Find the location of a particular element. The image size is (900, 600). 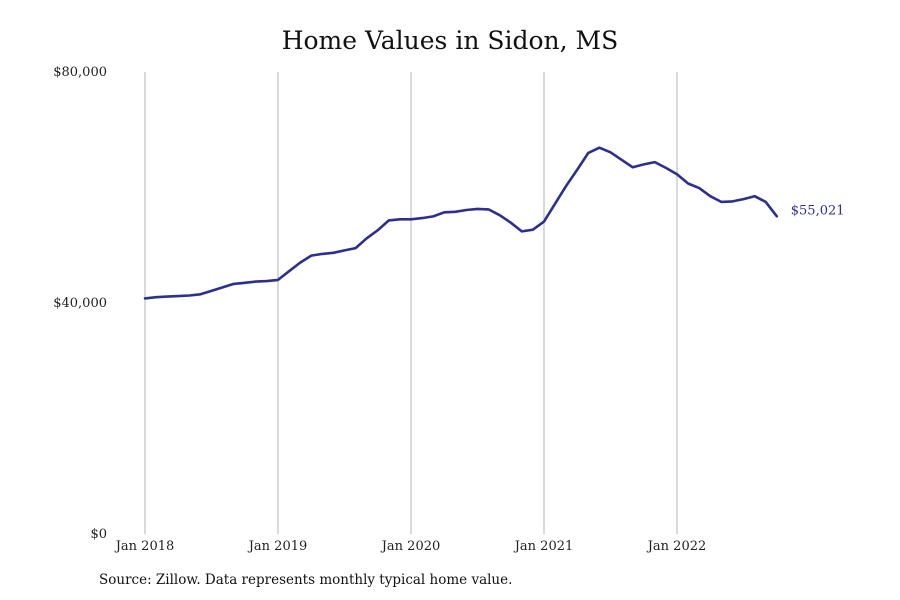

y-tick-label: $40,000 is located at coordinates (80, 303).